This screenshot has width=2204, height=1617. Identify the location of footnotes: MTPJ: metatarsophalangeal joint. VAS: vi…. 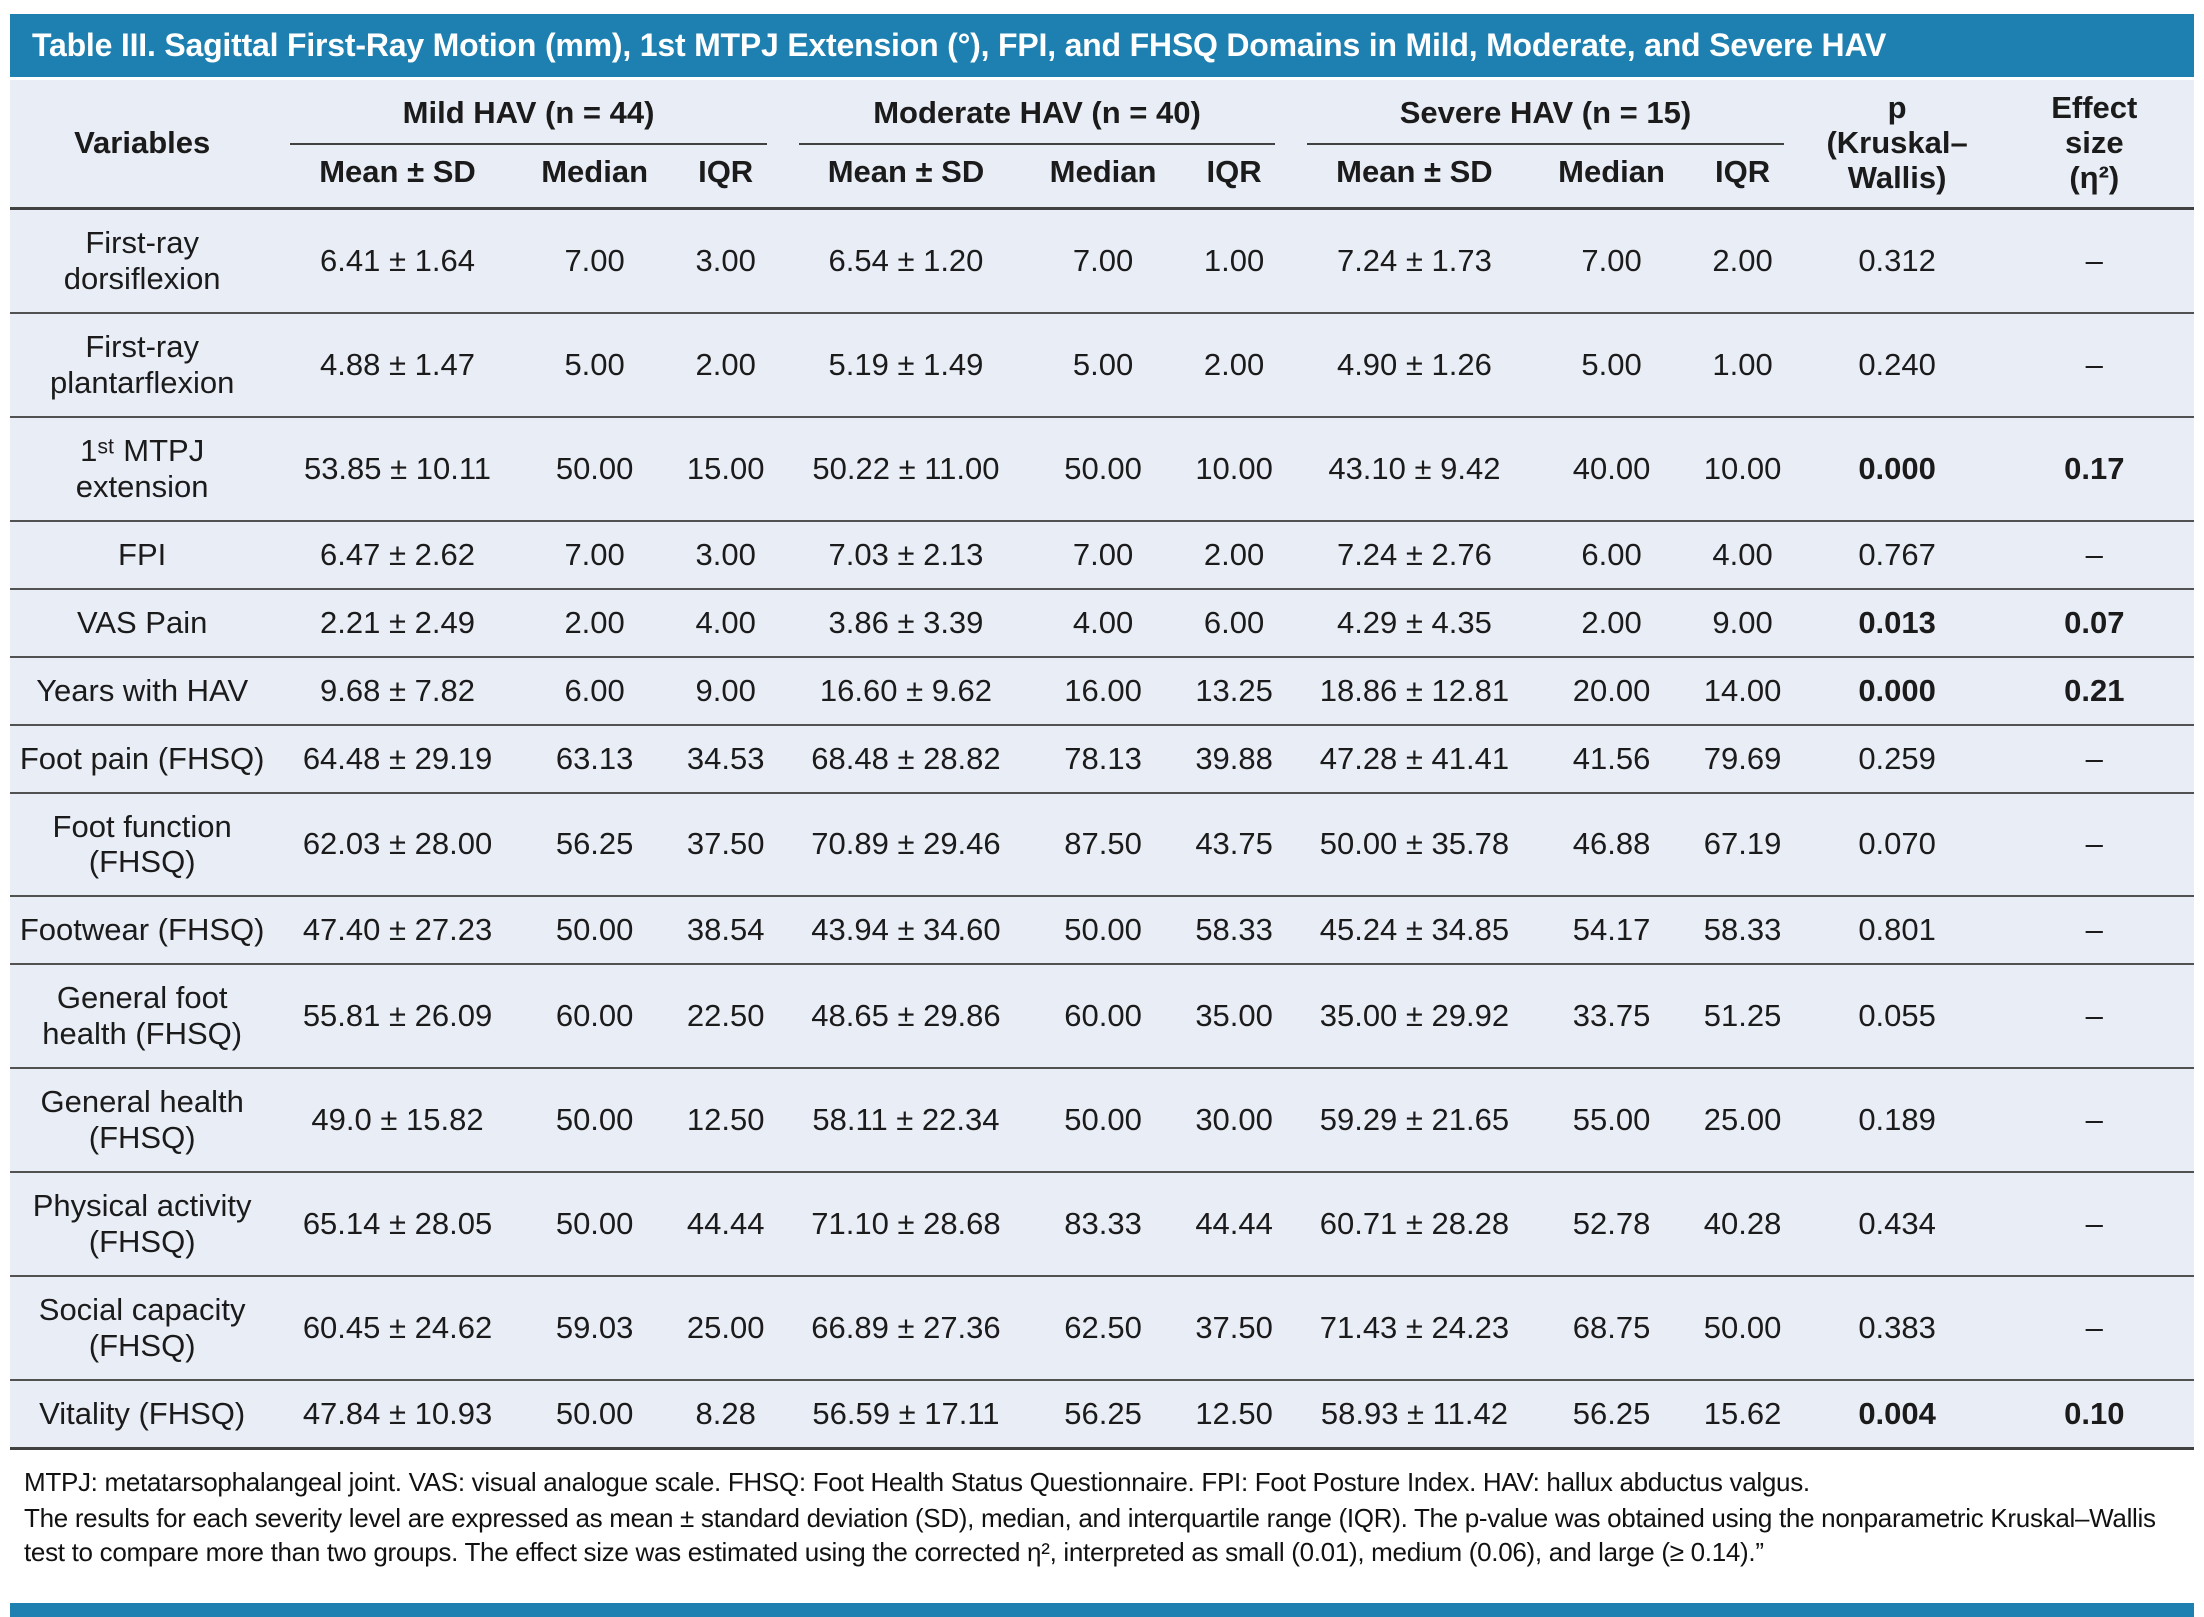
(1102, 1509).